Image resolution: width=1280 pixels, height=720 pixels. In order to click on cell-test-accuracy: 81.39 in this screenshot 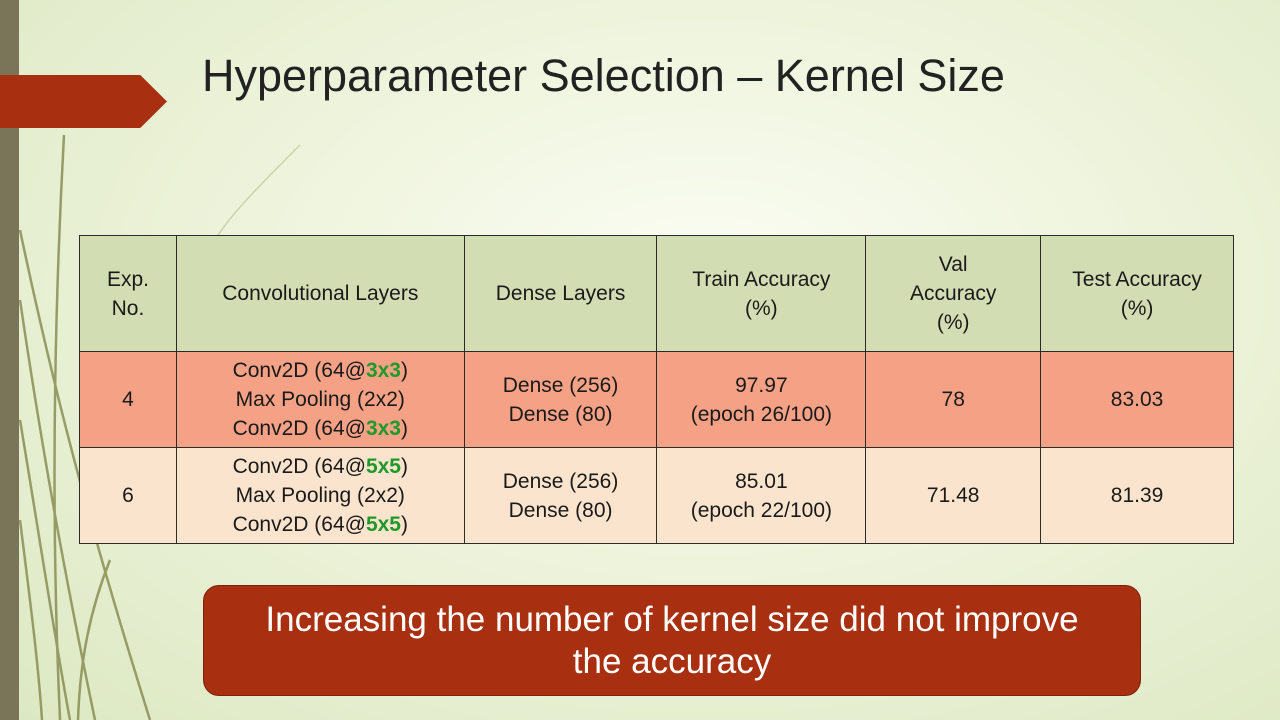, I will do `click(1137, 495)`.